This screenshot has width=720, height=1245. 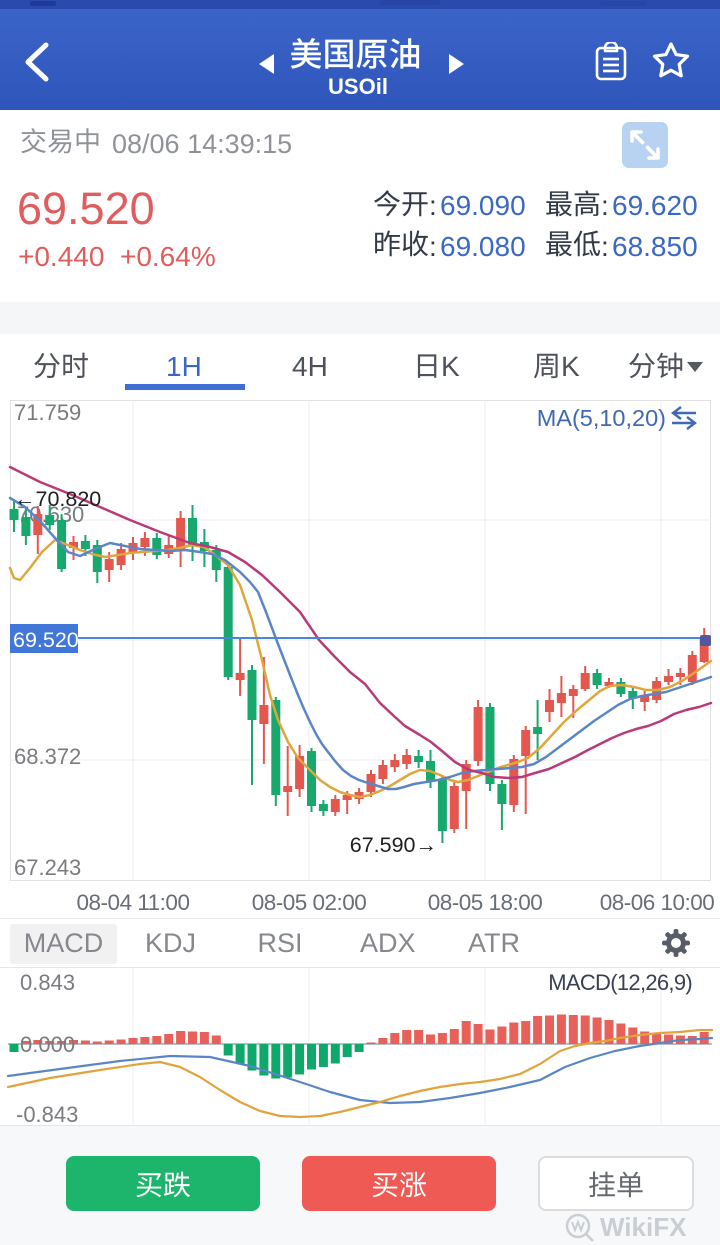 I want to click on svg-text: ←70.820, so click(x=57, y=499).